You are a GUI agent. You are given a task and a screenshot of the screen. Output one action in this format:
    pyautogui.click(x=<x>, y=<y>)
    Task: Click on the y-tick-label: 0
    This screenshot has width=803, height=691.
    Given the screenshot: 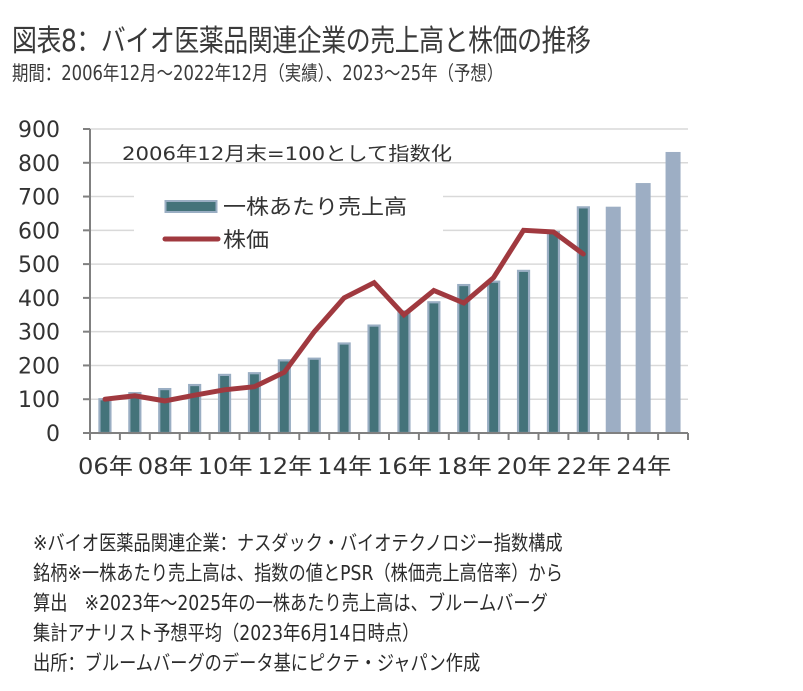 What is the action you would take?
    pyautogui.click(x=53, y=434)
    